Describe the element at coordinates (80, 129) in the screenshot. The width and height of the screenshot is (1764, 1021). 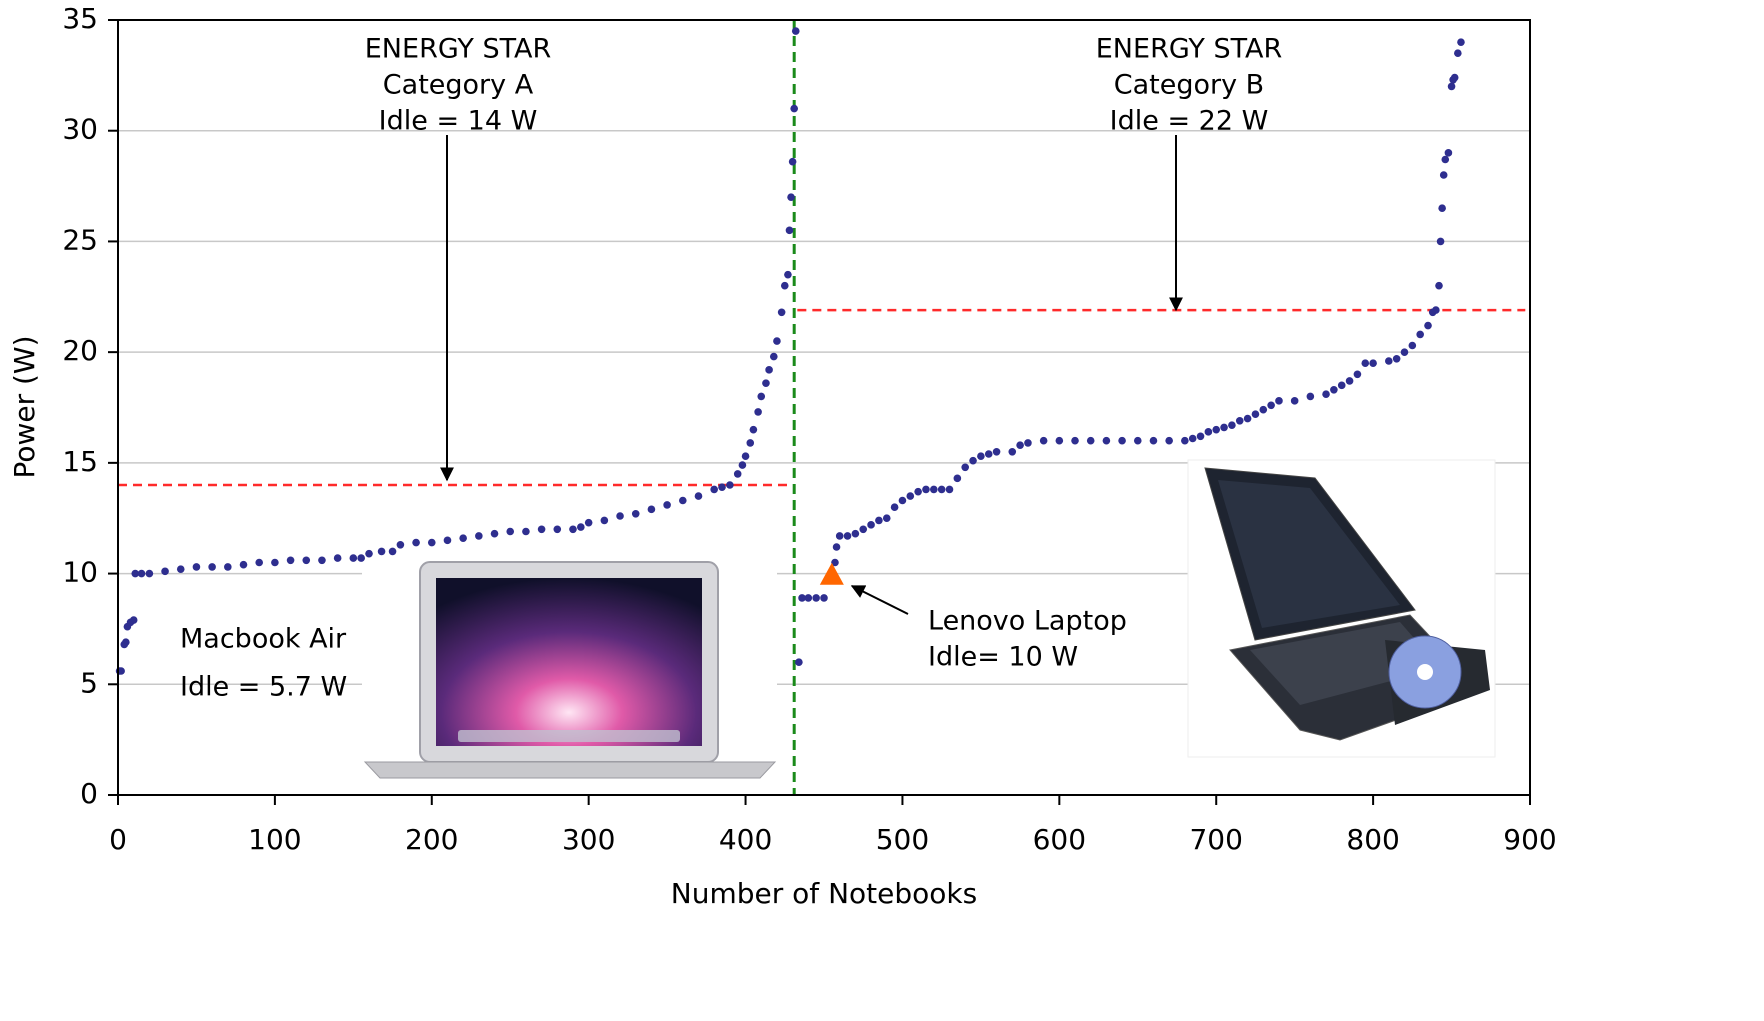
I see `y-tick-label: 30` at that location.